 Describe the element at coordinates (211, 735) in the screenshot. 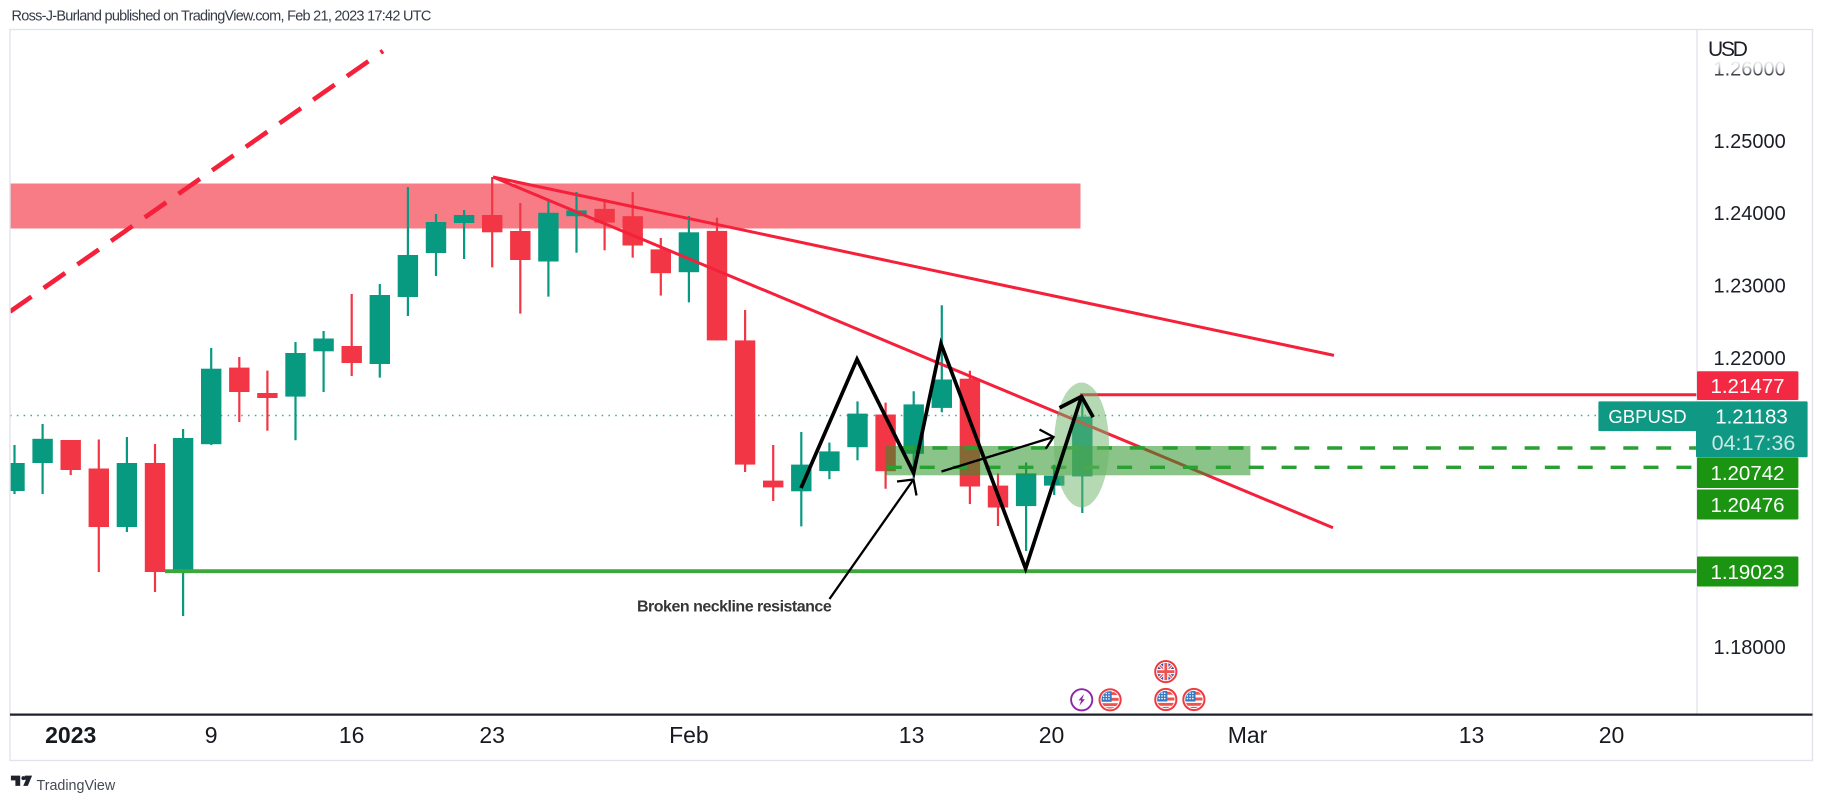

I see `svg-text: 9` at that location.